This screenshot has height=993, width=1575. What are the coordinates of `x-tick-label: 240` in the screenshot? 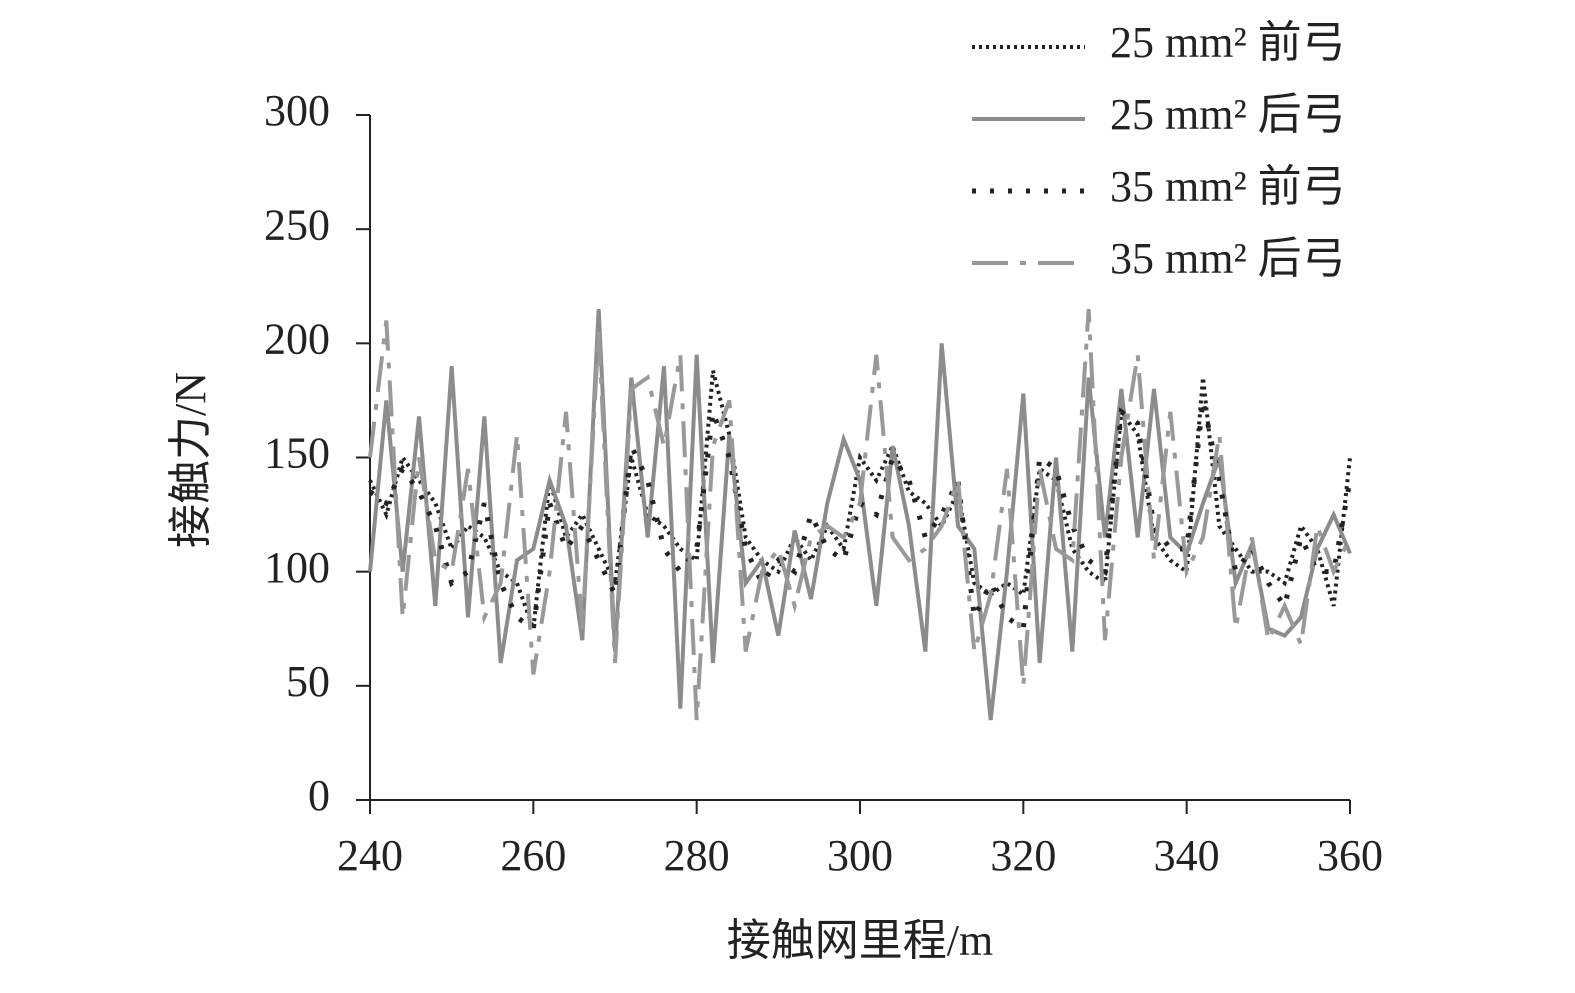 It's located at (370, 855).